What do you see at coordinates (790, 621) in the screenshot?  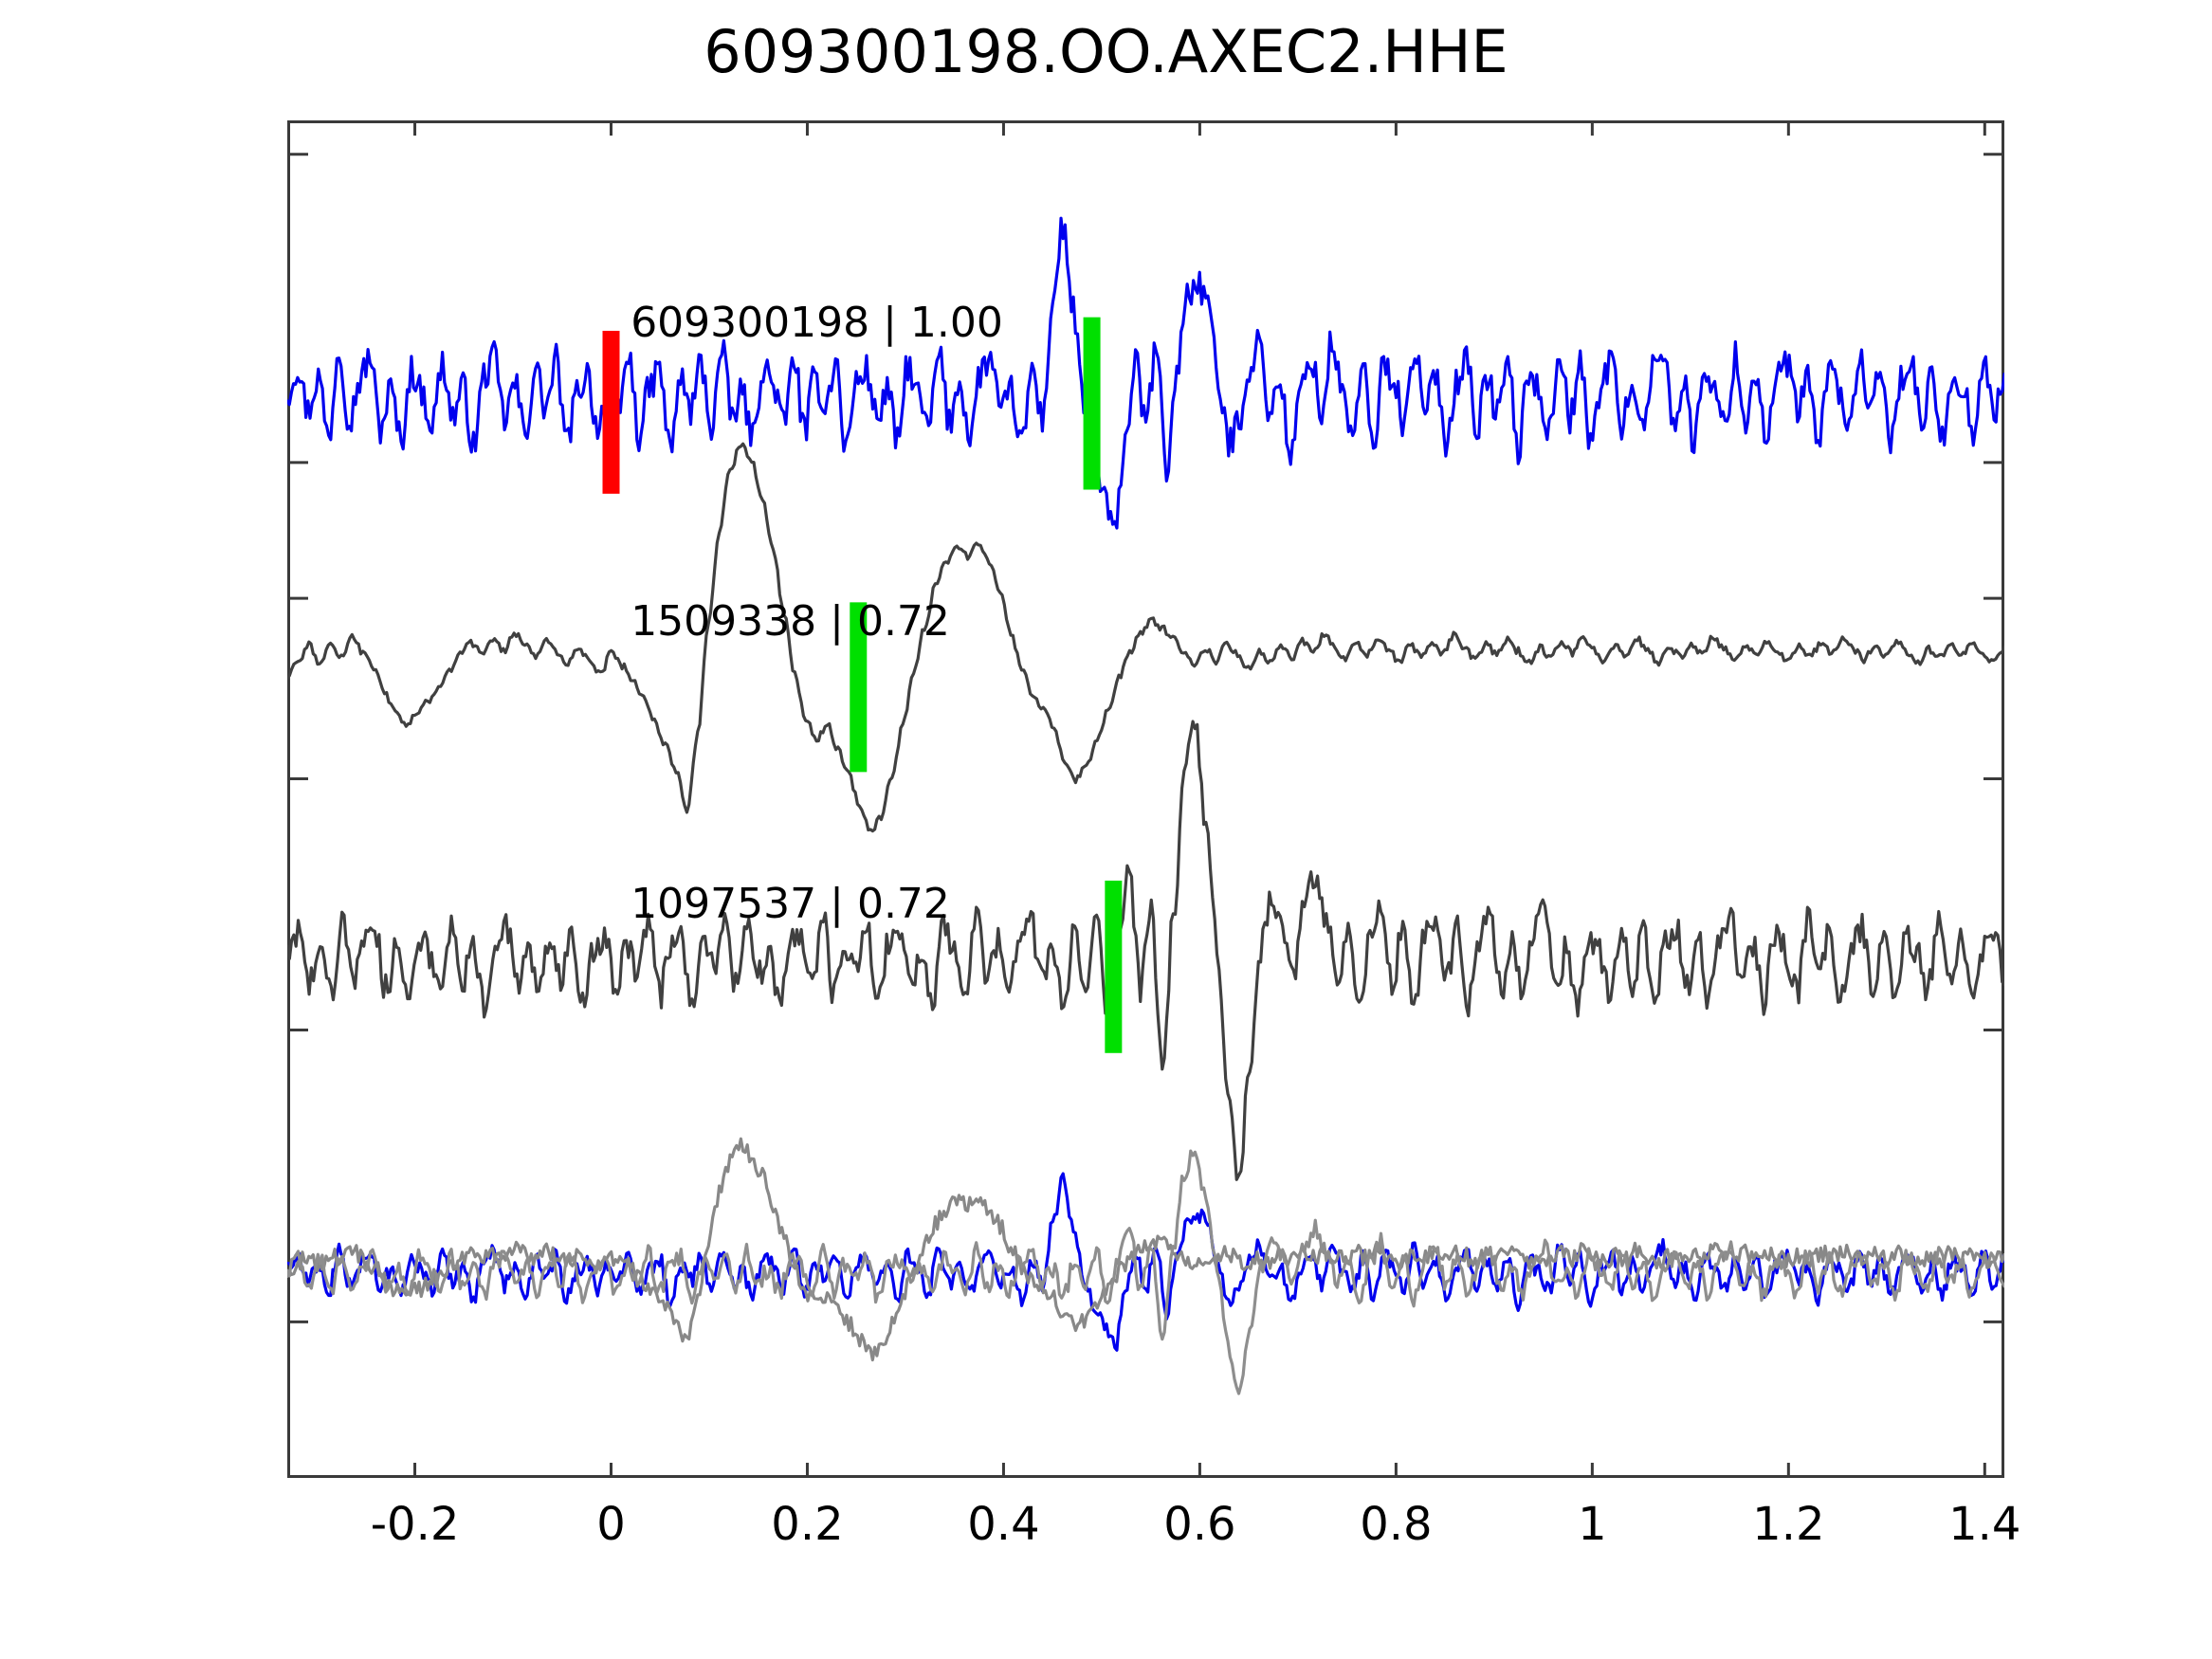 I see `trace-label-1509338: 1509338 | 0.72` at bounding box center [790, 621].